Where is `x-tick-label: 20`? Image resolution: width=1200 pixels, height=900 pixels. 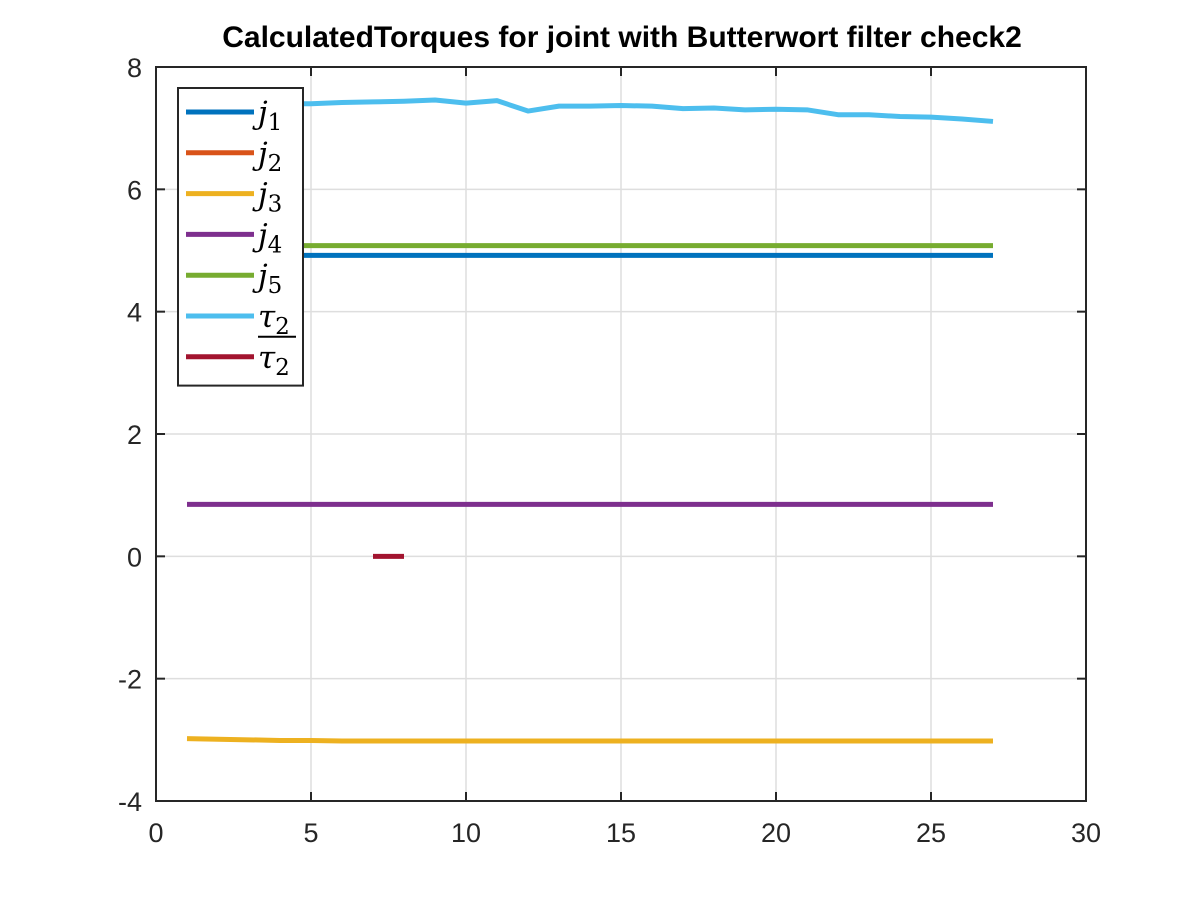 x-tick-label: 20 is located at coordinates (776, 833).